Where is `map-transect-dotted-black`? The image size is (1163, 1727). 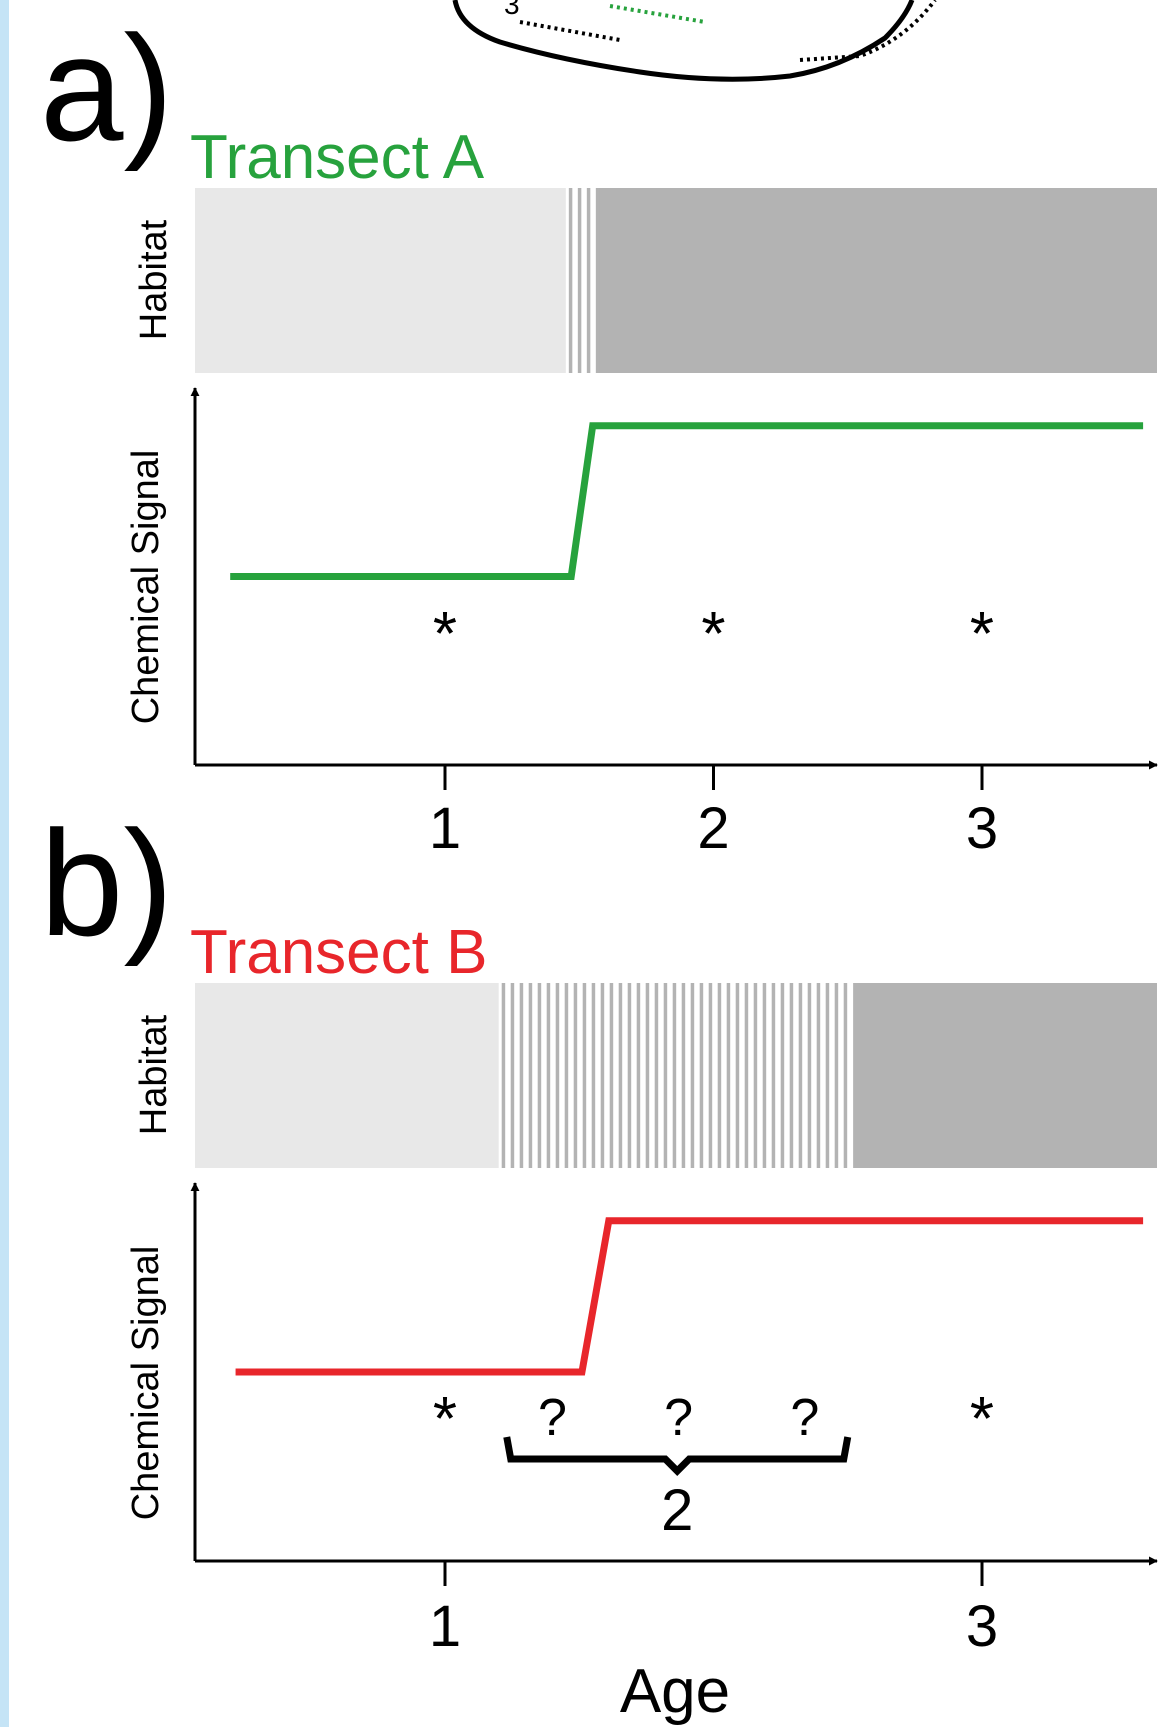
map-transect-dotted-black is located at coordinates (570, 31).